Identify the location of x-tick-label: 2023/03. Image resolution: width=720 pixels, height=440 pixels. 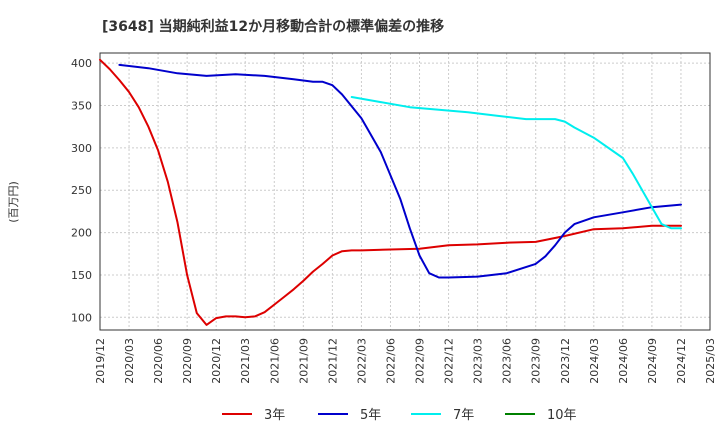
(478, 361).